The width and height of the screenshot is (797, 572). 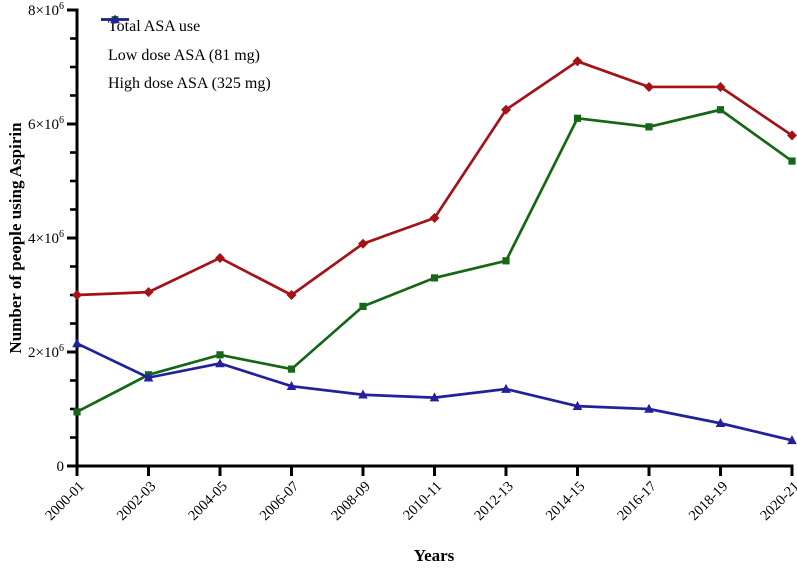 I want to click on x-tick-label: 2016-17, so click(x=636, y=501).